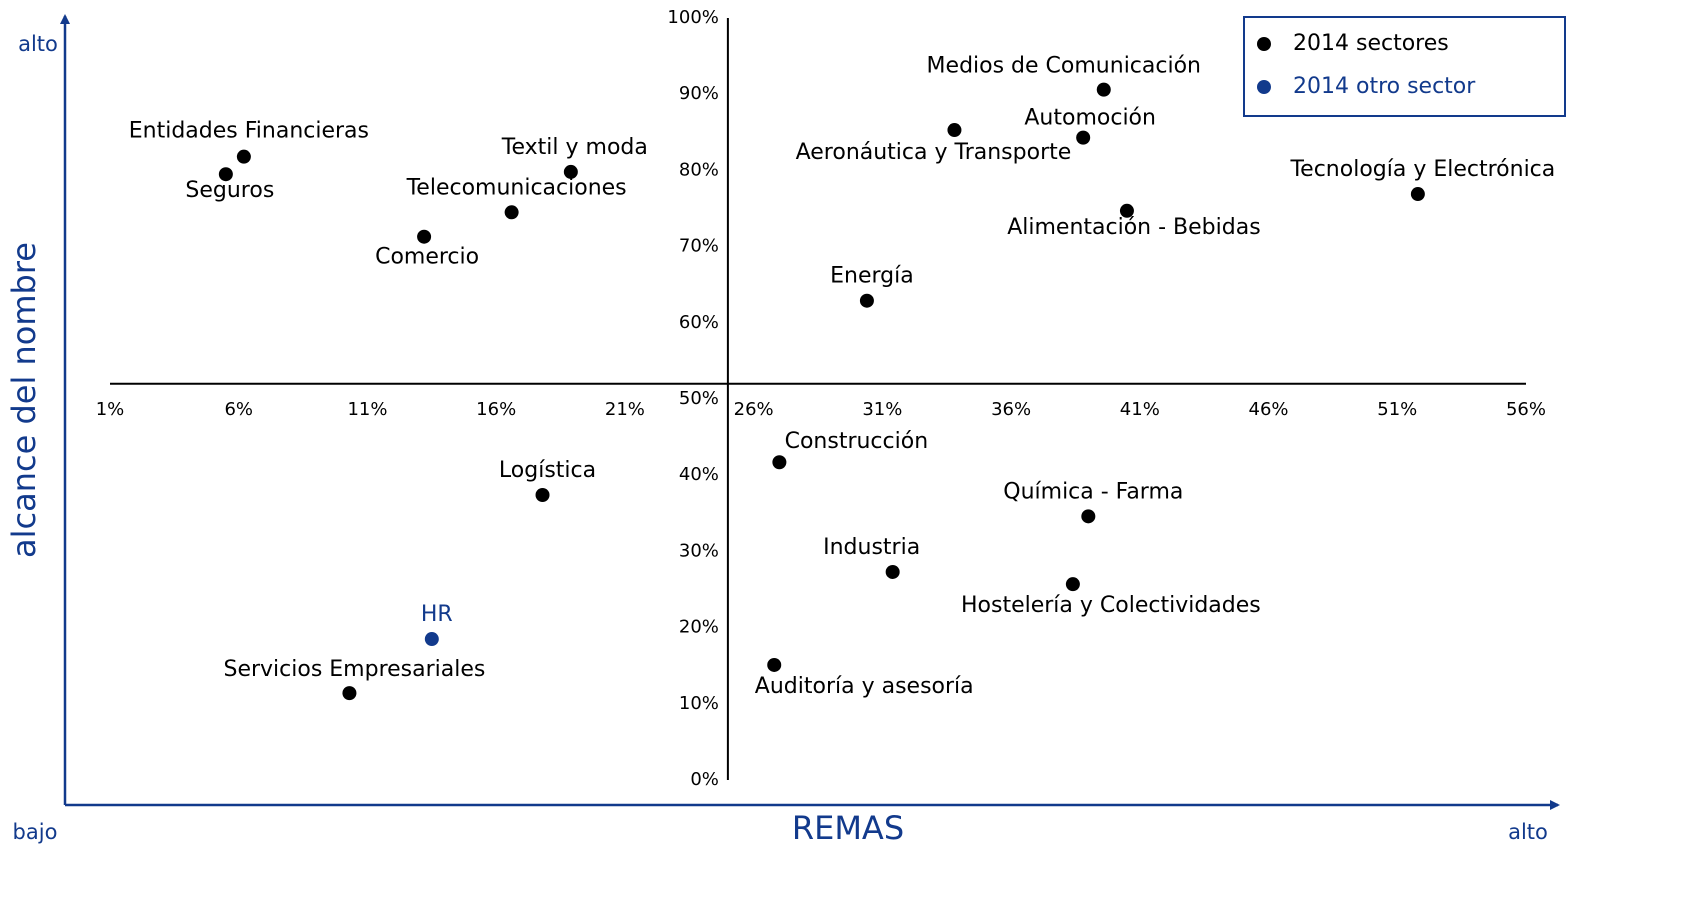 This screenshot has width=1689, height=909. Describe the element at coordinates (699, 322) in the screenshot. I see `y-tick-label: 60%` at that location.